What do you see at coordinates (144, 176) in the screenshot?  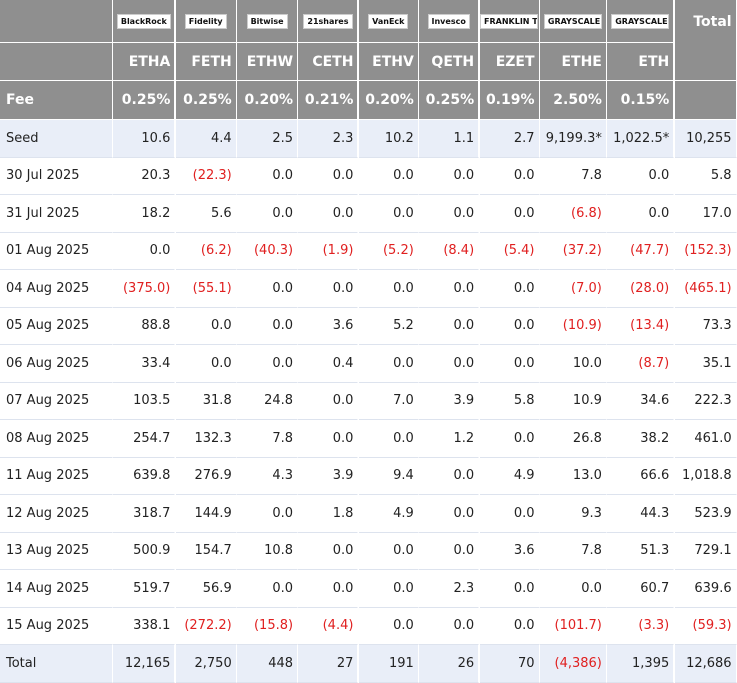 I see `cell: 20.3` at bounding box center [144, 176].